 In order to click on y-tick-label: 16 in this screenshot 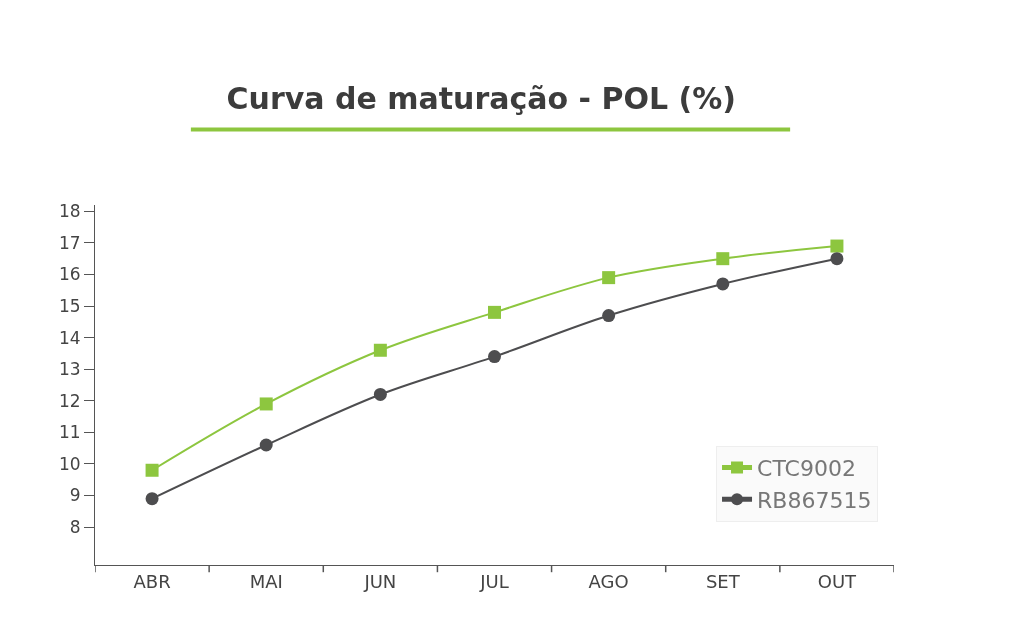, I will do `click(69, 274)`.